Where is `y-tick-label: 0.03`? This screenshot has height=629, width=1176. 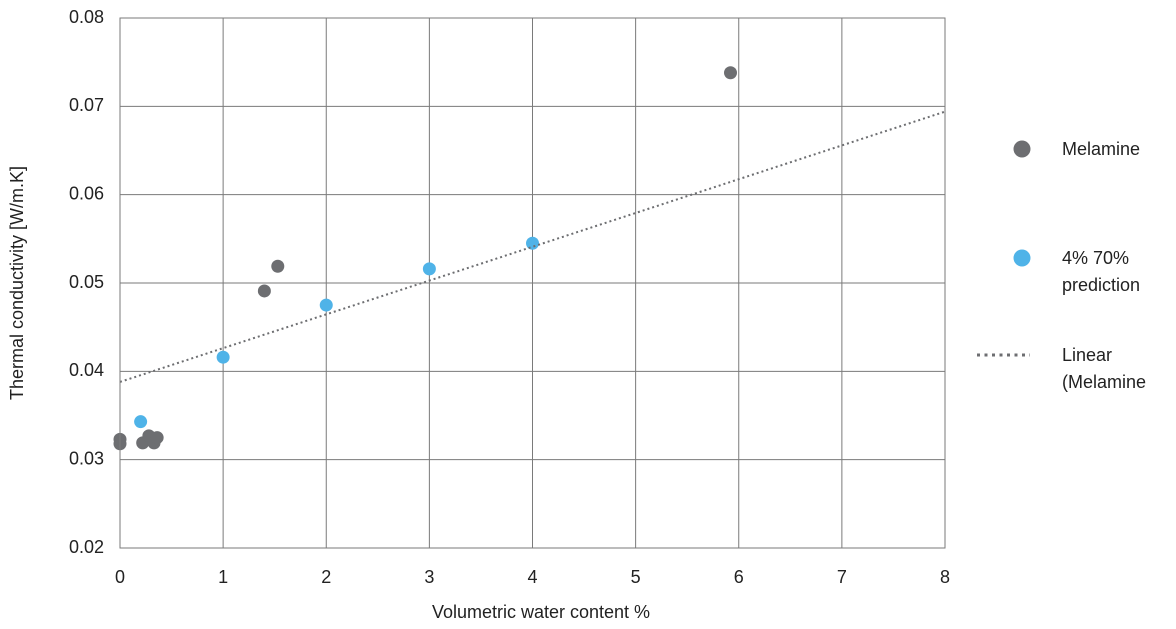 y-tick-label: 0.03 is located at coordinates (86, 458).